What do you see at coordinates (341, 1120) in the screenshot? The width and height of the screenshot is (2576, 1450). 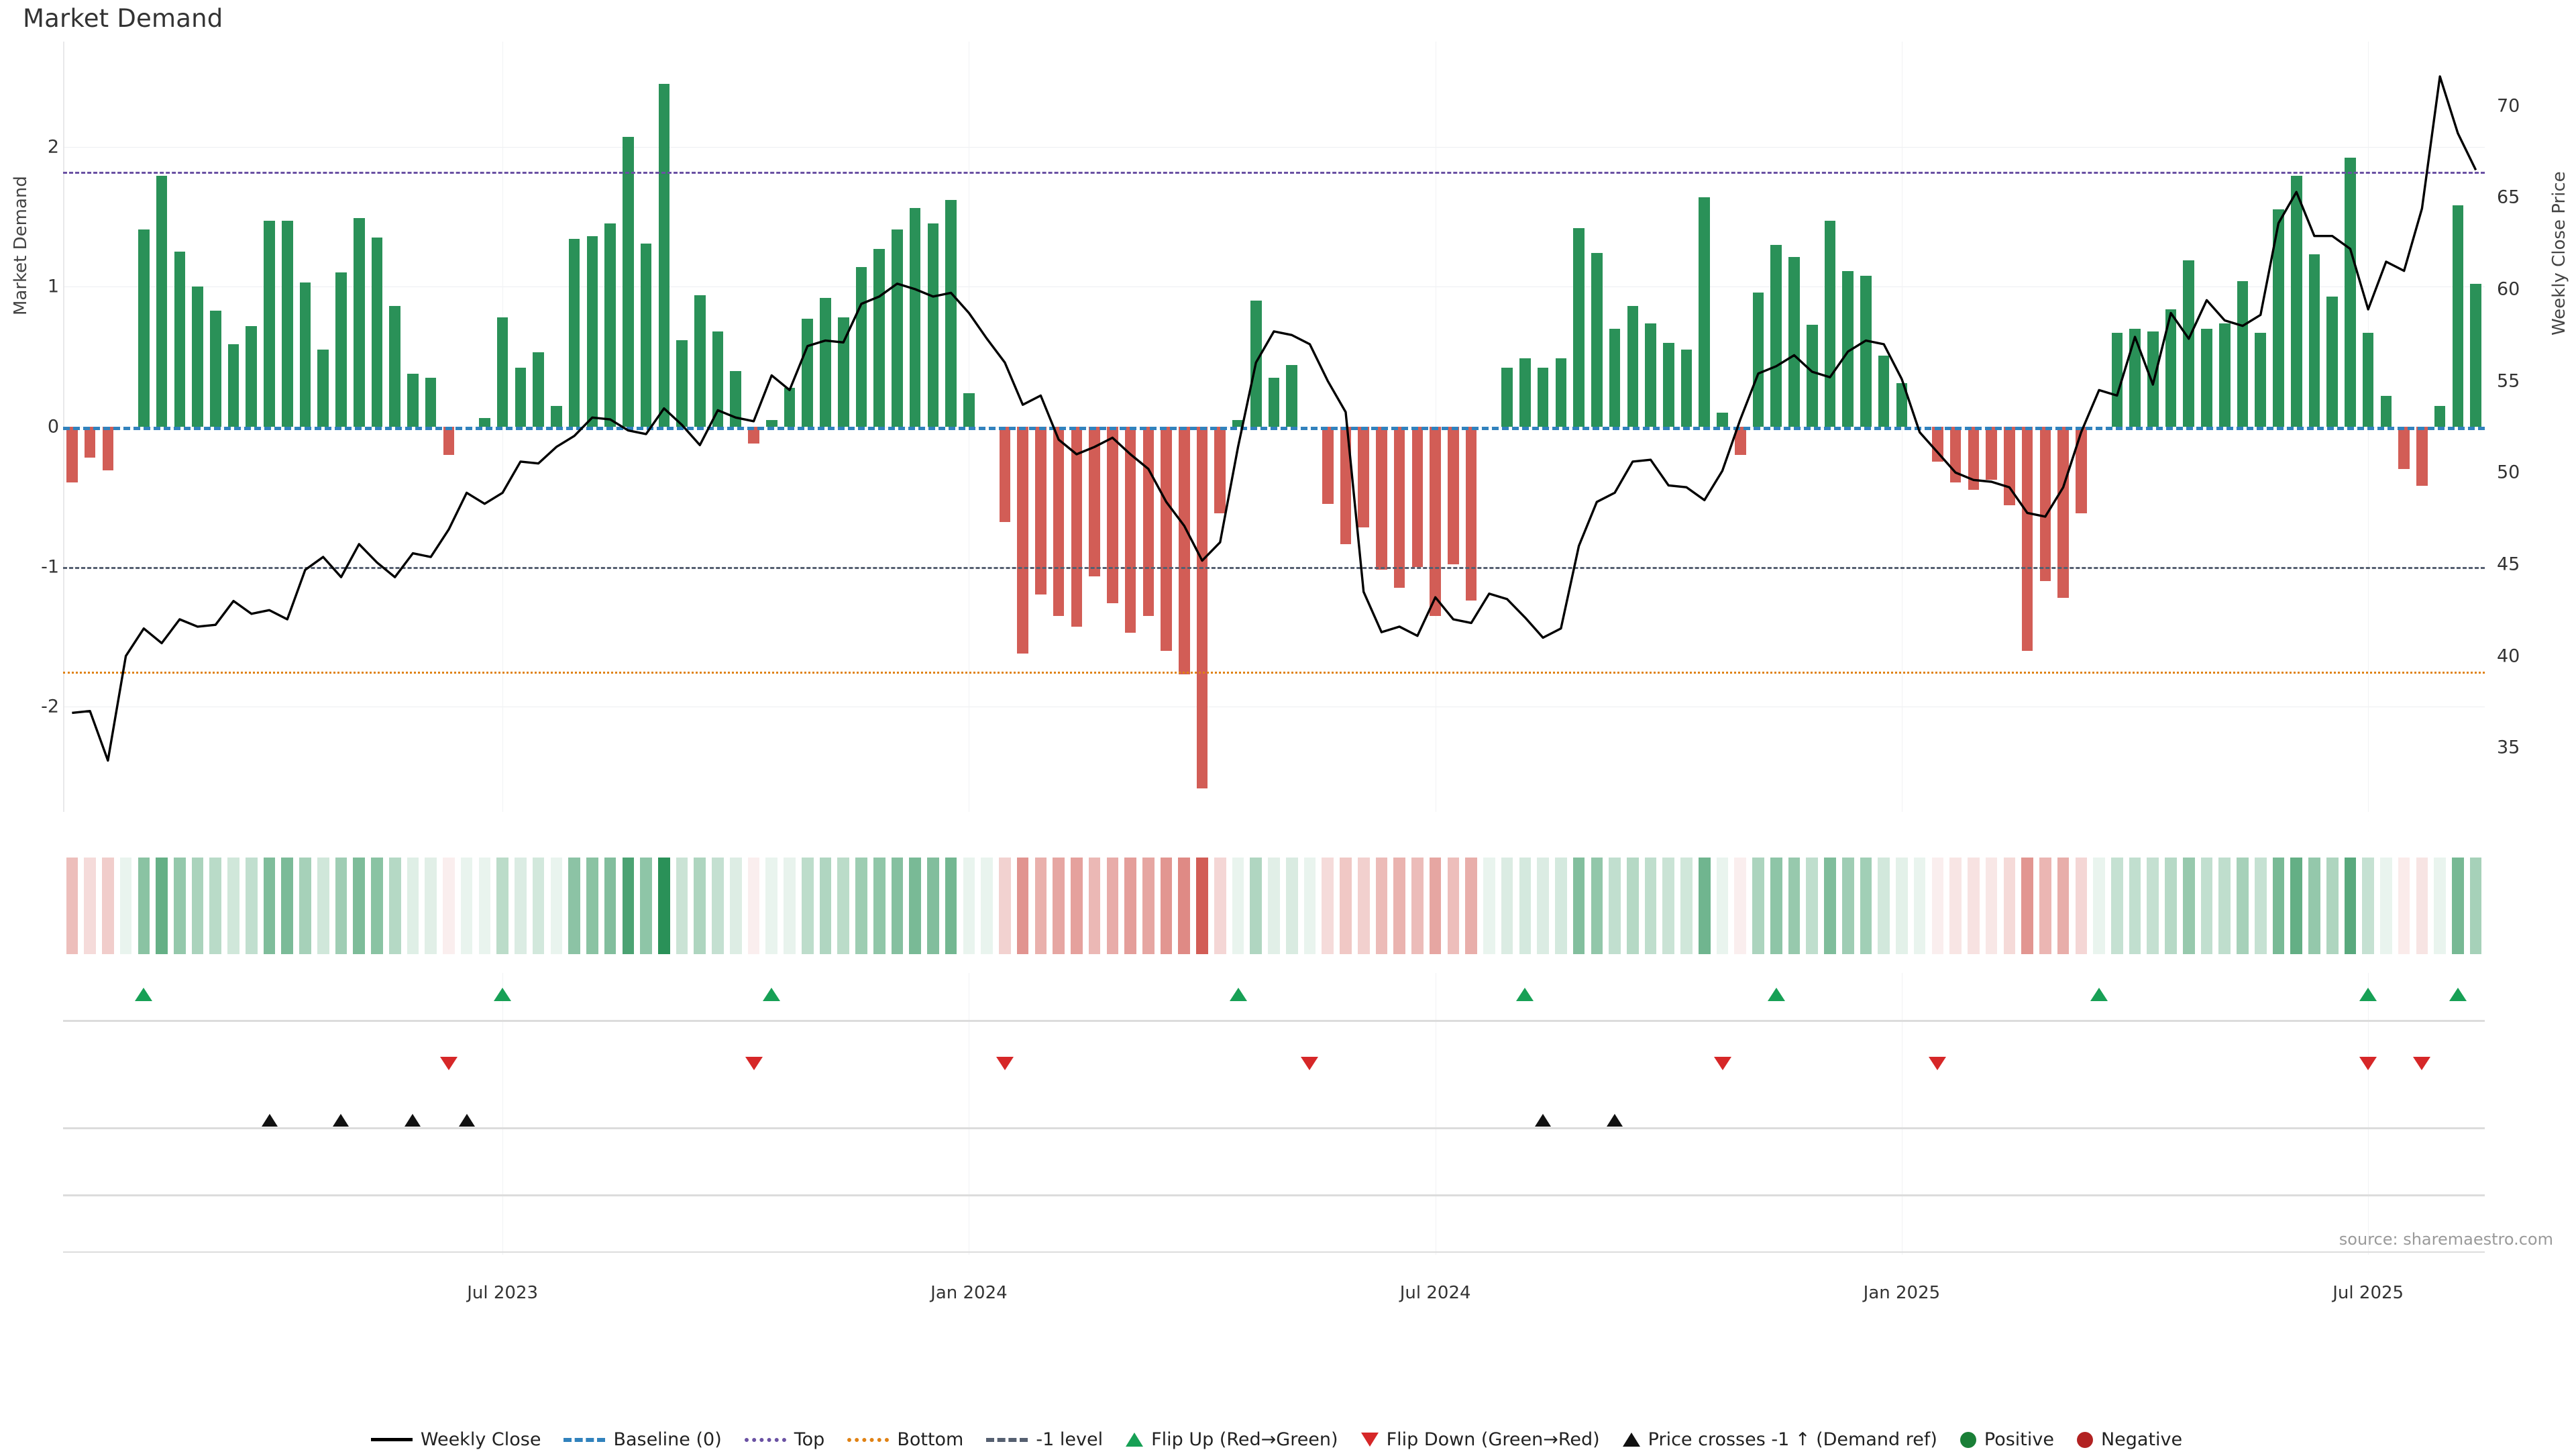 I see `price-cross-marker-icon` at bounding box center [341, 1120].